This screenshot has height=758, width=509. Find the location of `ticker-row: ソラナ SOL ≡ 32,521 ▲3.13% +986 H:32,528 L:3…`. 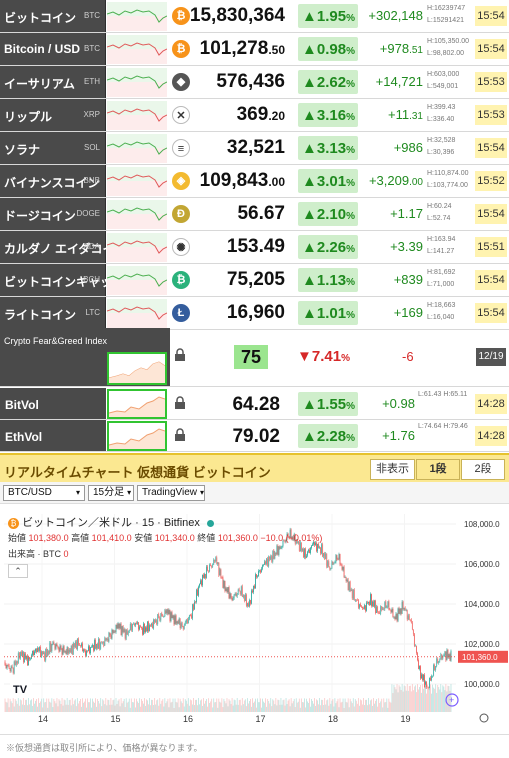

ticker-row: ソラナ SOL ≡ 32,521 ▲3.13% +986 H:32,528 L:3… is located at coordinates (254, 148).